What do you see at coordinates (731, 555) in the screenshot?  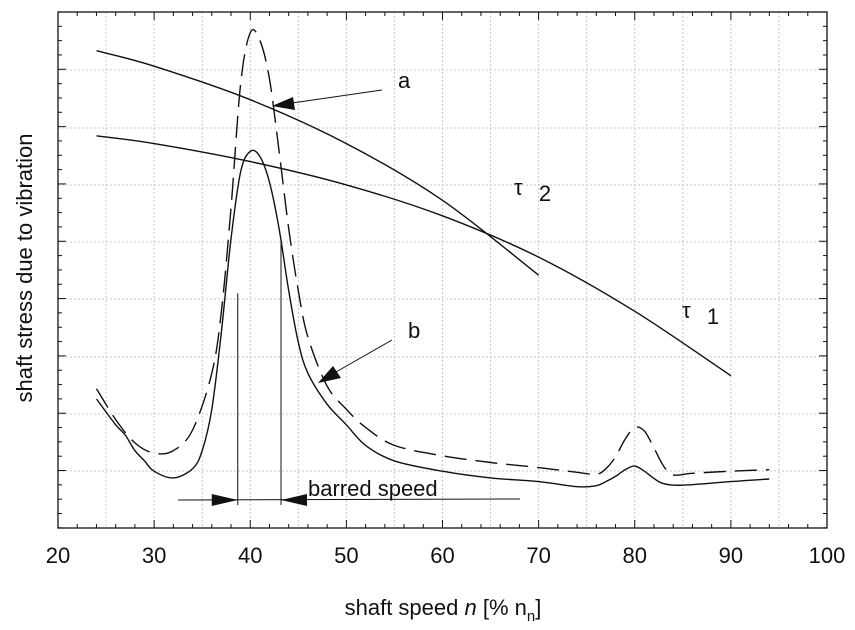 I see `x-tick-label: 90` at bounding box center [731, 555].